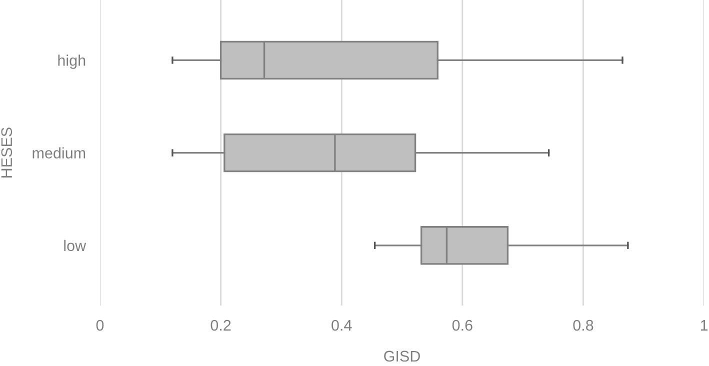  What do you see at coordinates (6, 153) in the screenshot?
I see `y-axis-title: HESES` at bounding box center [6, 153].